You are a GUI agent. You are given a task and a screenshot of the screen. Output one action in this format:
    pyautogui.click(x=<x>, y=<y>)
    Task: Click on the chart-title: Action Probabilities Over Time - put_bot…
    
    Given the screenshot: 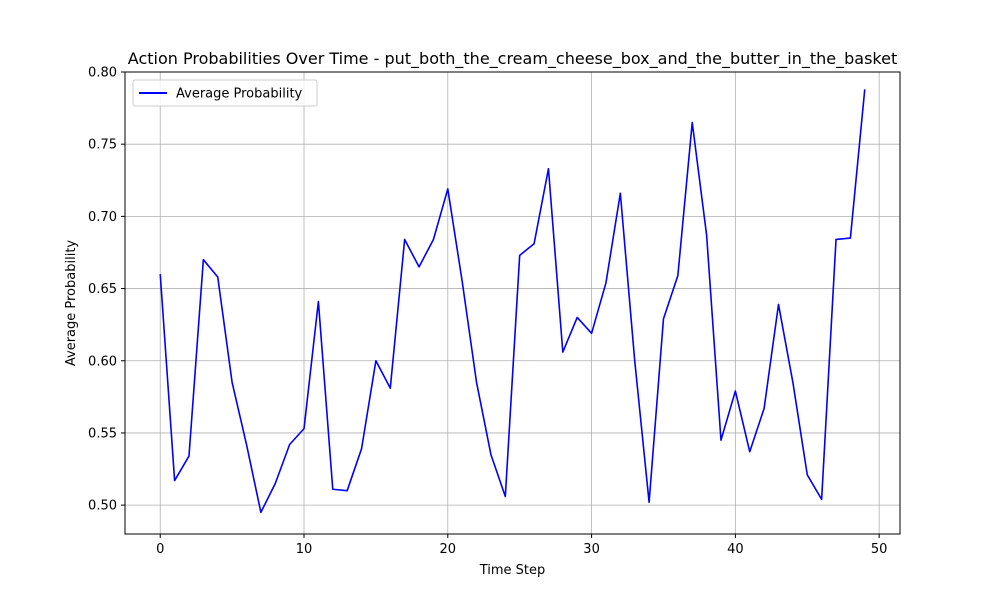 What is the action you would take?
    pyautogui.click(x=512, y=59)
    